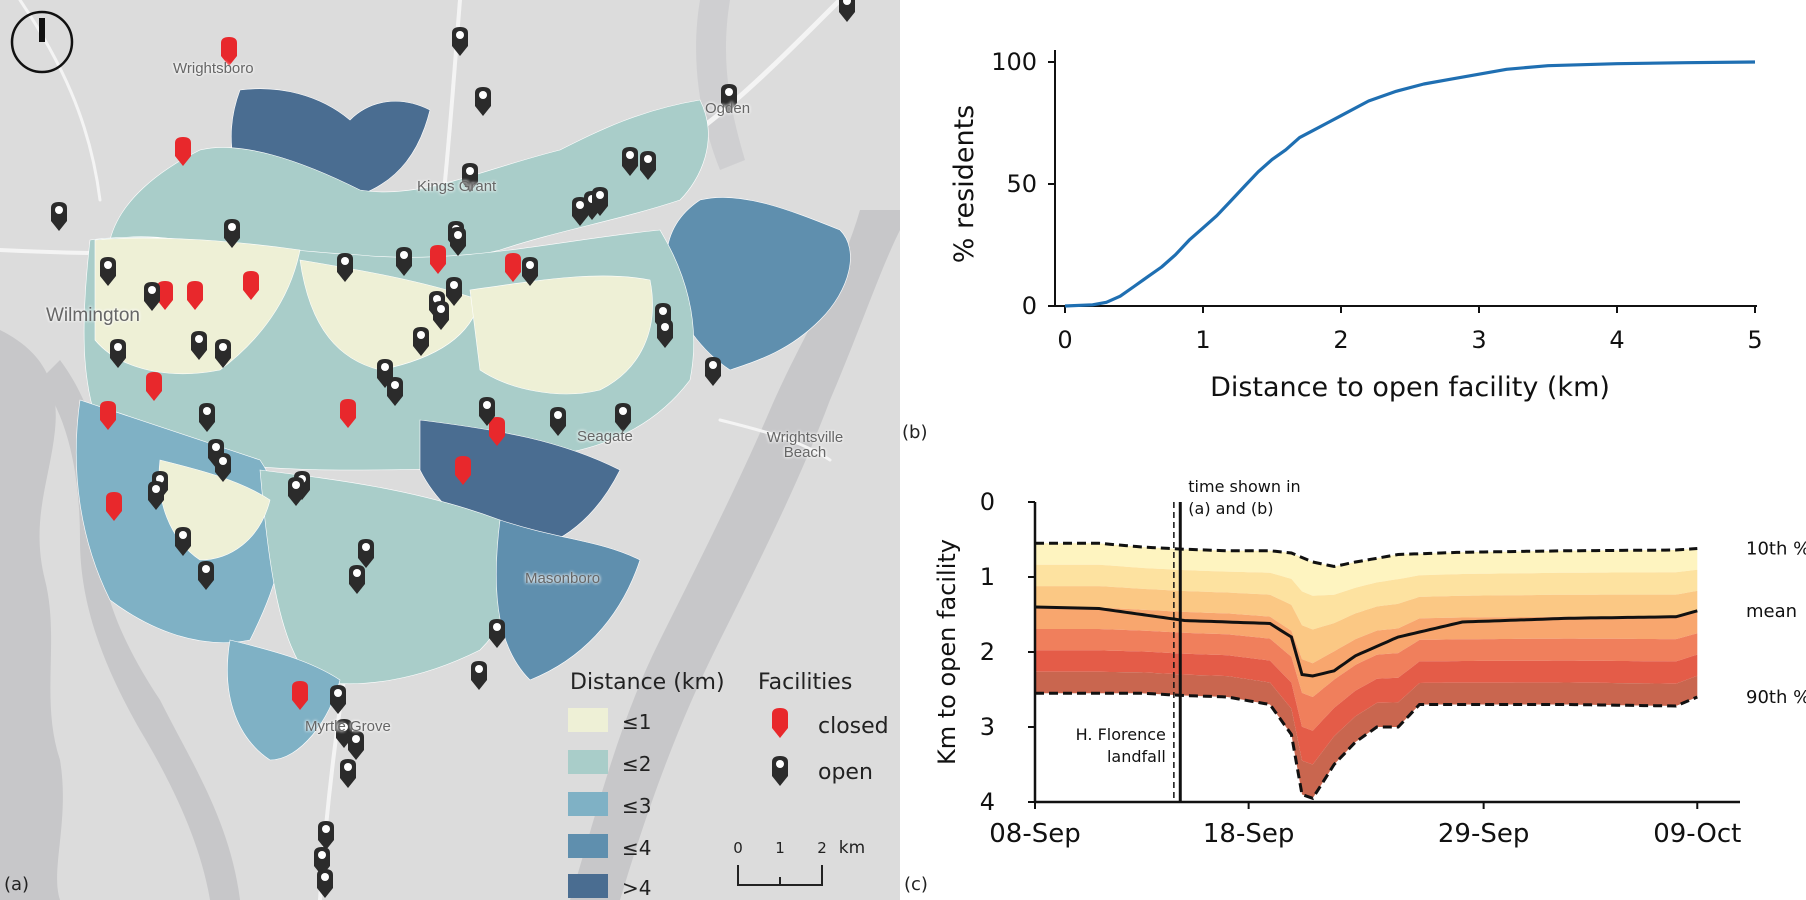 Image resolution: width=1806 pixels, height=900 pixels. What do you see at coordinates (780, 771) in the screenshot?
I see `open-marker-icon` at bounding box center [780, 771].